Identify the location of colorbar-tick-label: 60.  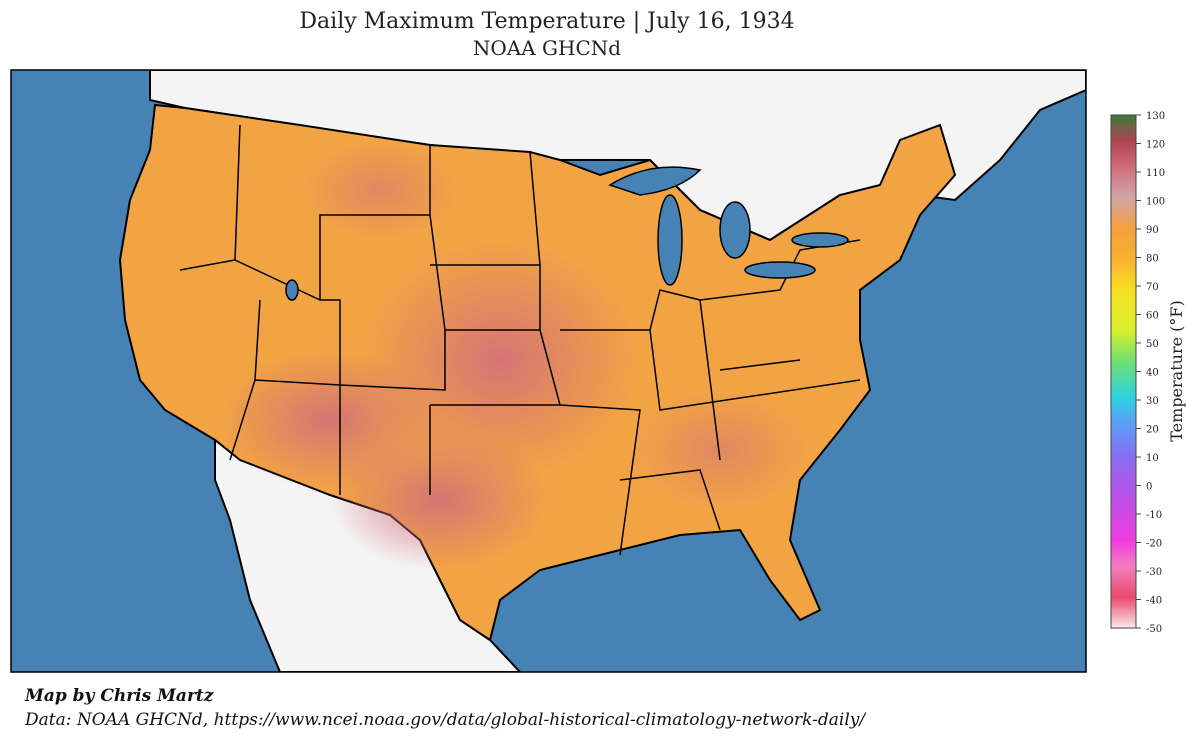
(1152, 316).